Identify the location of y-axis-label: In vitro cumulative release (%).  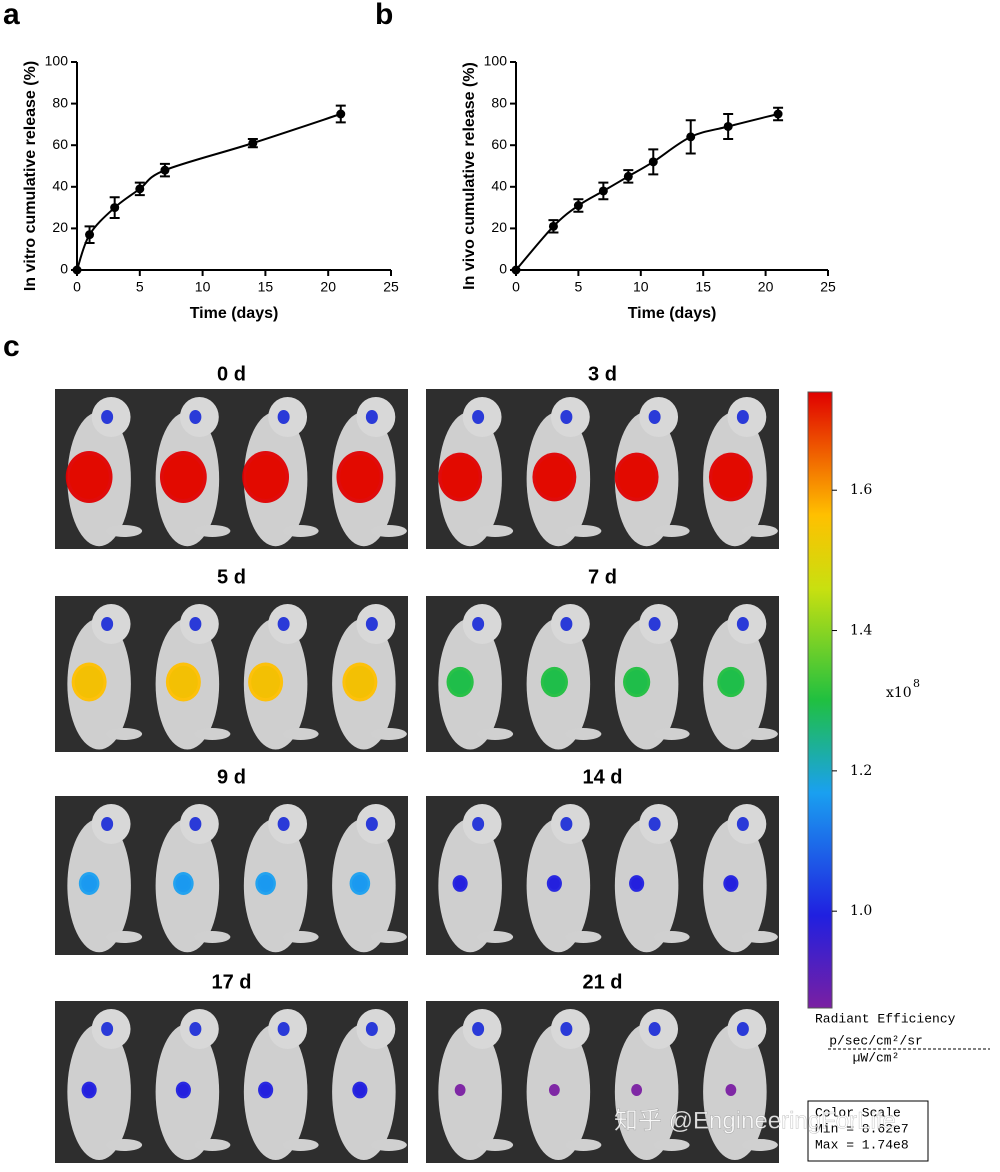
(30, 176).